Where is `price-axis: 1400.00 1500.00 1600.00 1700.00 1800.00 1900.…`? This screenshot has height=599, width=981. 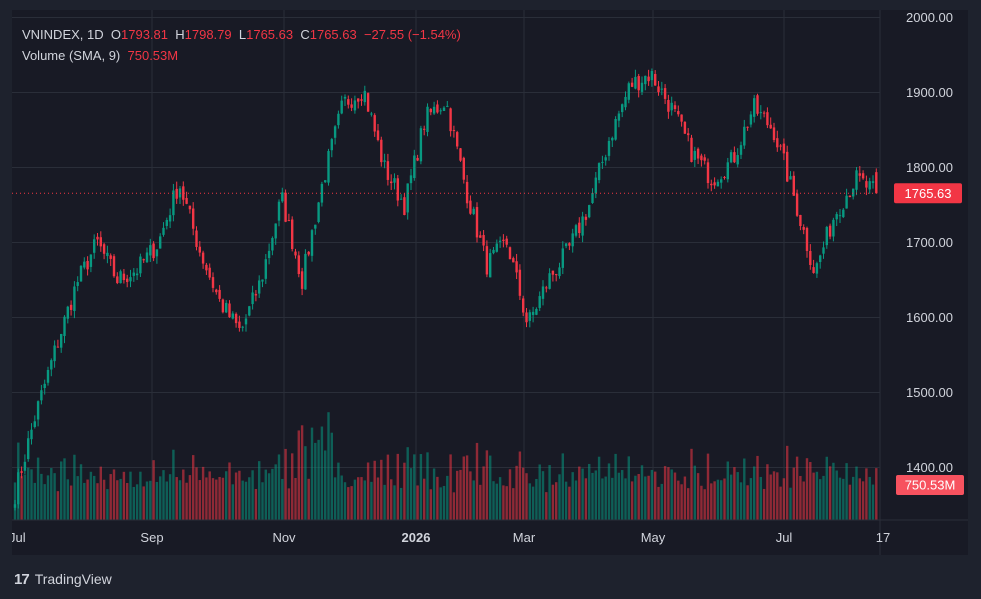 price-axis: 1400.00 1500.00 1600.00 1700.00 1800.00 1900.… is located at coordinates (929, 242).